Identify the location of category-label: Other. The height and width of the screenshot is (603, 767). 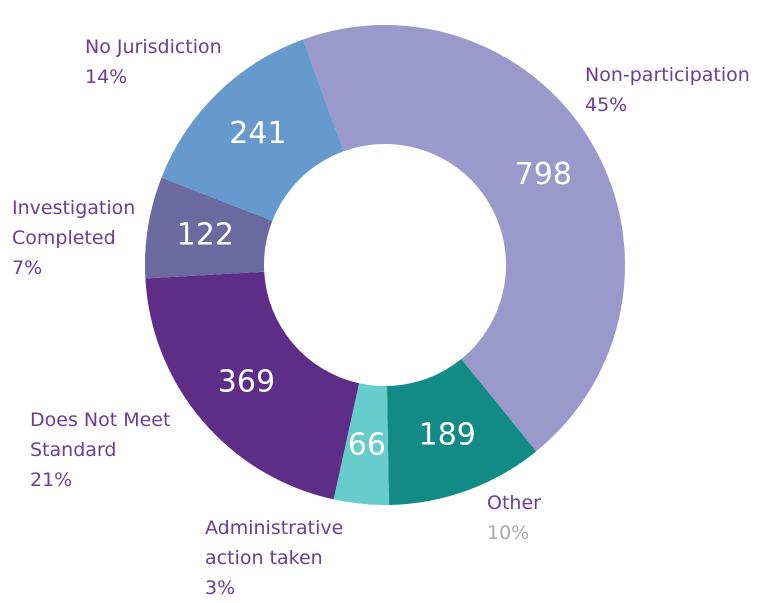
(514, 503).